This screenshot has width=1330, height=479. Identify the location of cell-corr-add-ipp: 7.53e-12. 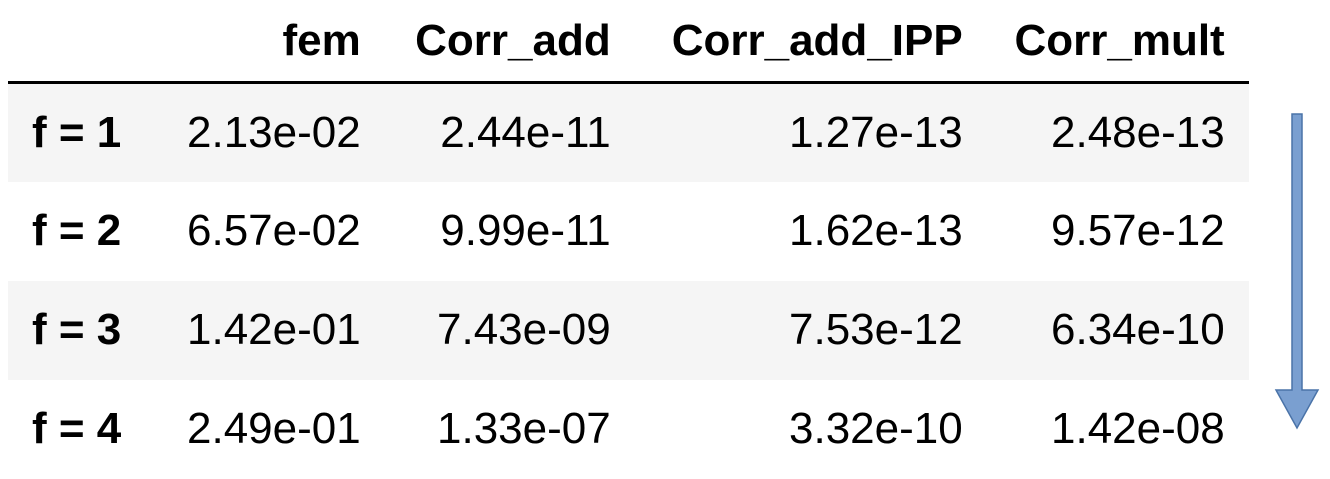
(876, 329).